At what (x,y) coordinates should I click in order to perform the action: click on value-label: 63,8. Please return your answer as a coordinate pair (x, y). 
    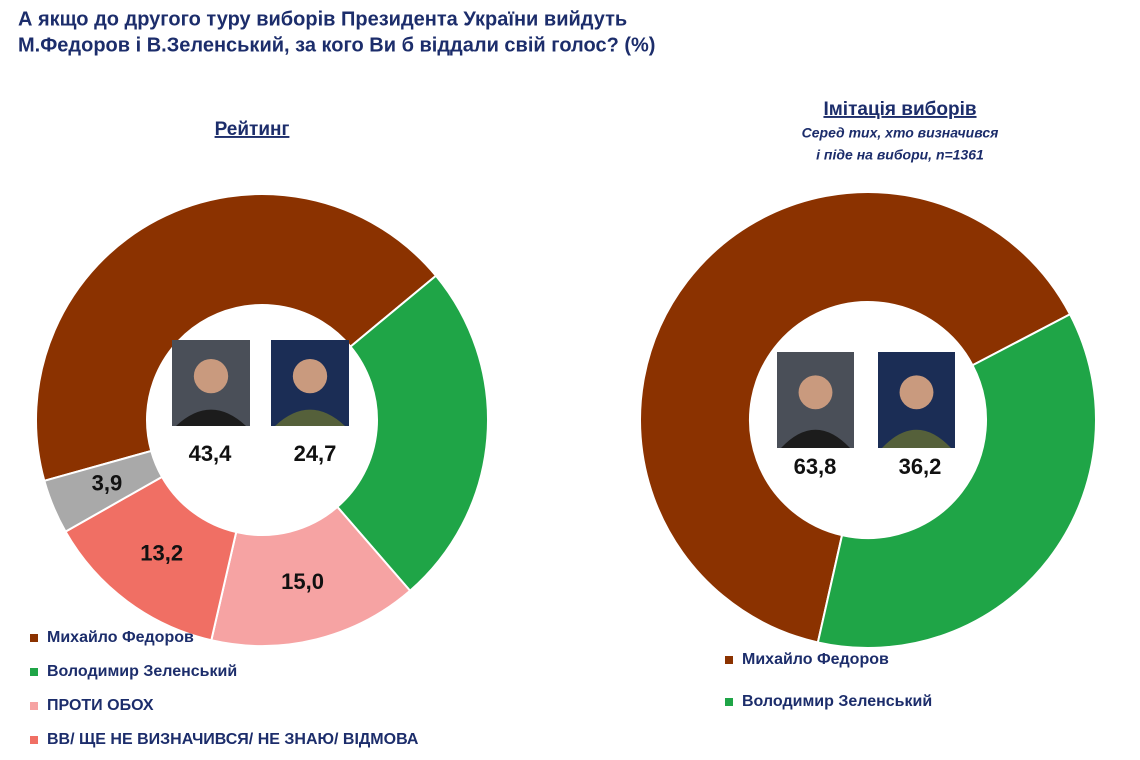
    Looking at the image, I should click on (815, 466).